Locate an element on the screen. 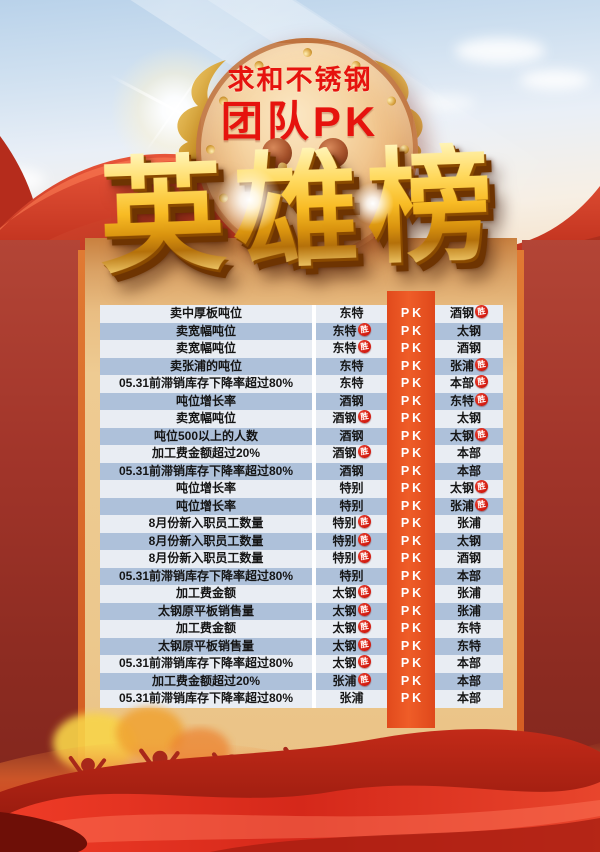 The image size is (600, 852). table-row: 加工费金额 太钢胜 PK 东特 is located at coordinates (301, 628).